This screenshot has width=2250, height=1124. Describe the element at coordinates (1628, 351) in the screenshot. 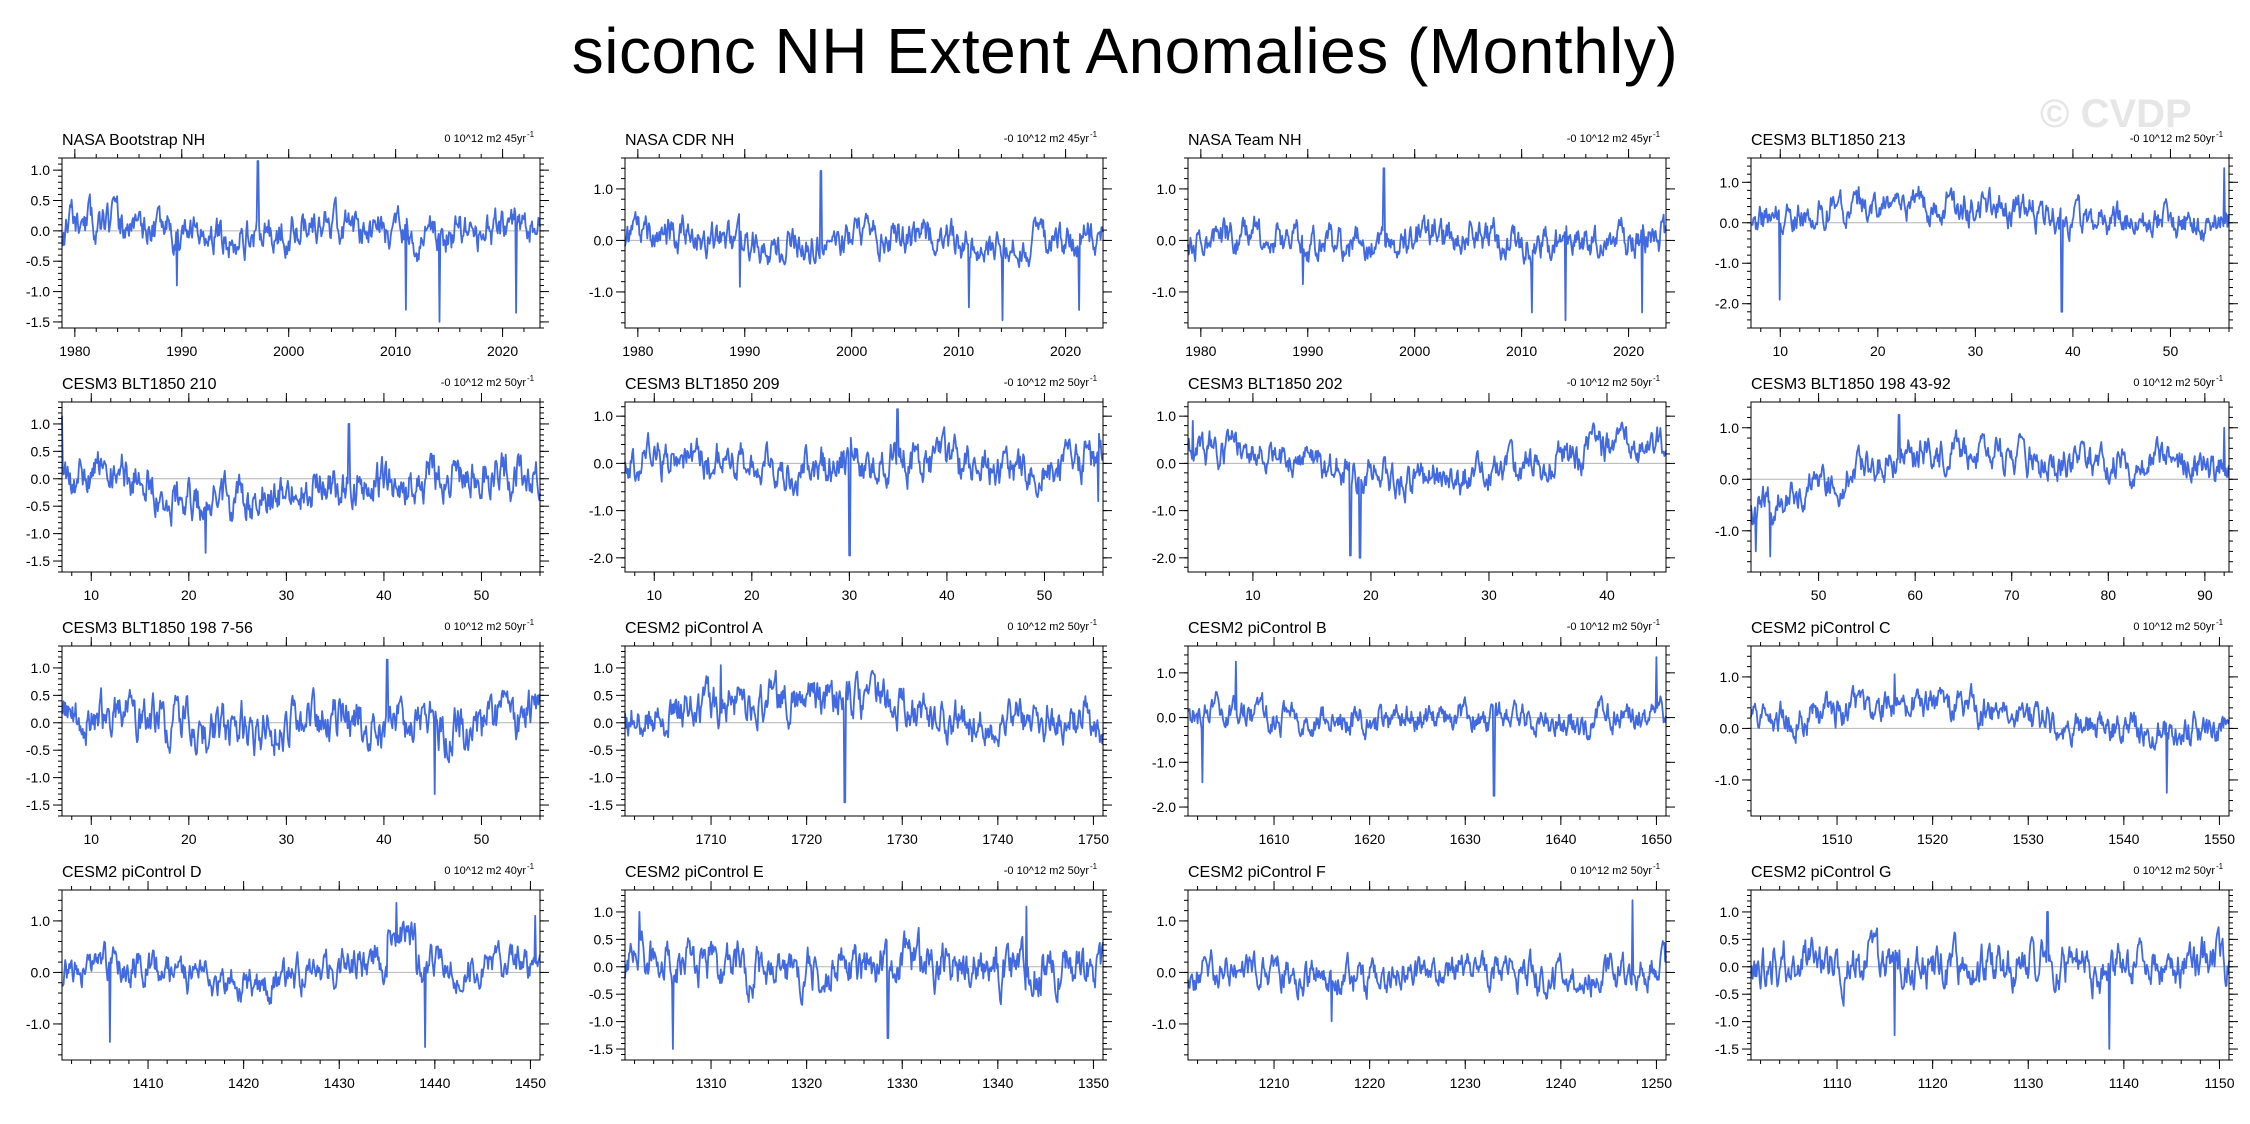

I see `x-tick-label: 2020` at that location.